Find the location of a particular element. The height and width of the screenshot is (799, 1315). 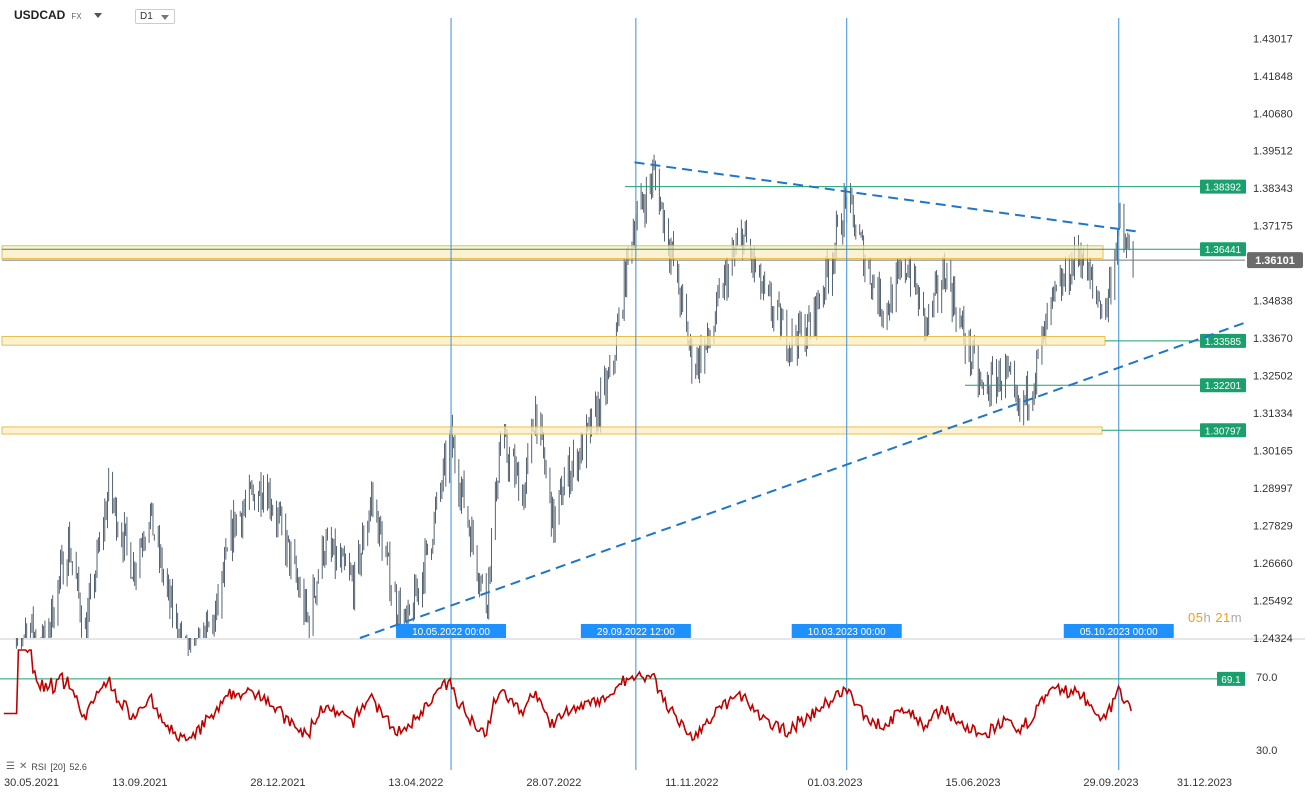

current-price-tag is located at coordinates (1275, 260).